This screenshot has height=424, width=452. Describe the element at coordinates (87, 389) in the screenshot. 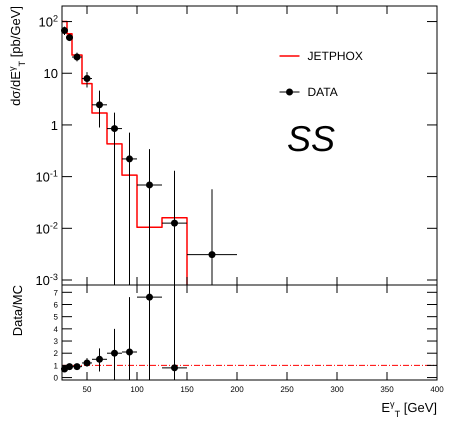

I see `x-tick-label: 50` at that location.